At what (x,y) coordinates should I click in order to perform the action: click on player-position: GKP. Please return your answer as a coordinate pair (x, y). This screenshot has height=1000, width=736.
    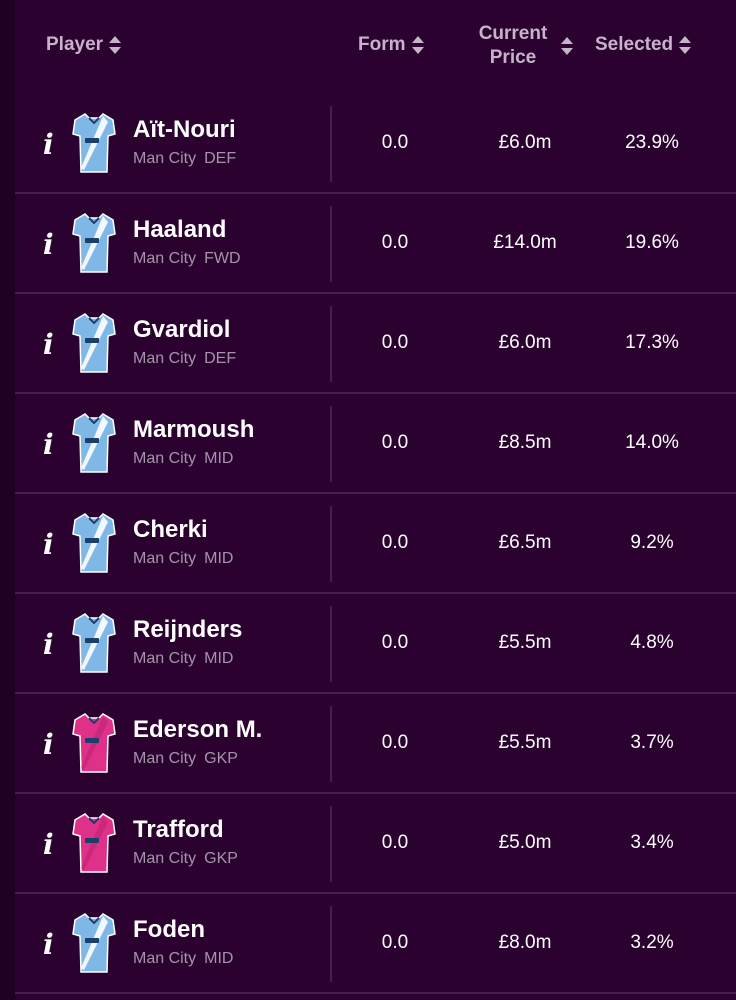
    Looking at the image, I should click on (221, 758).